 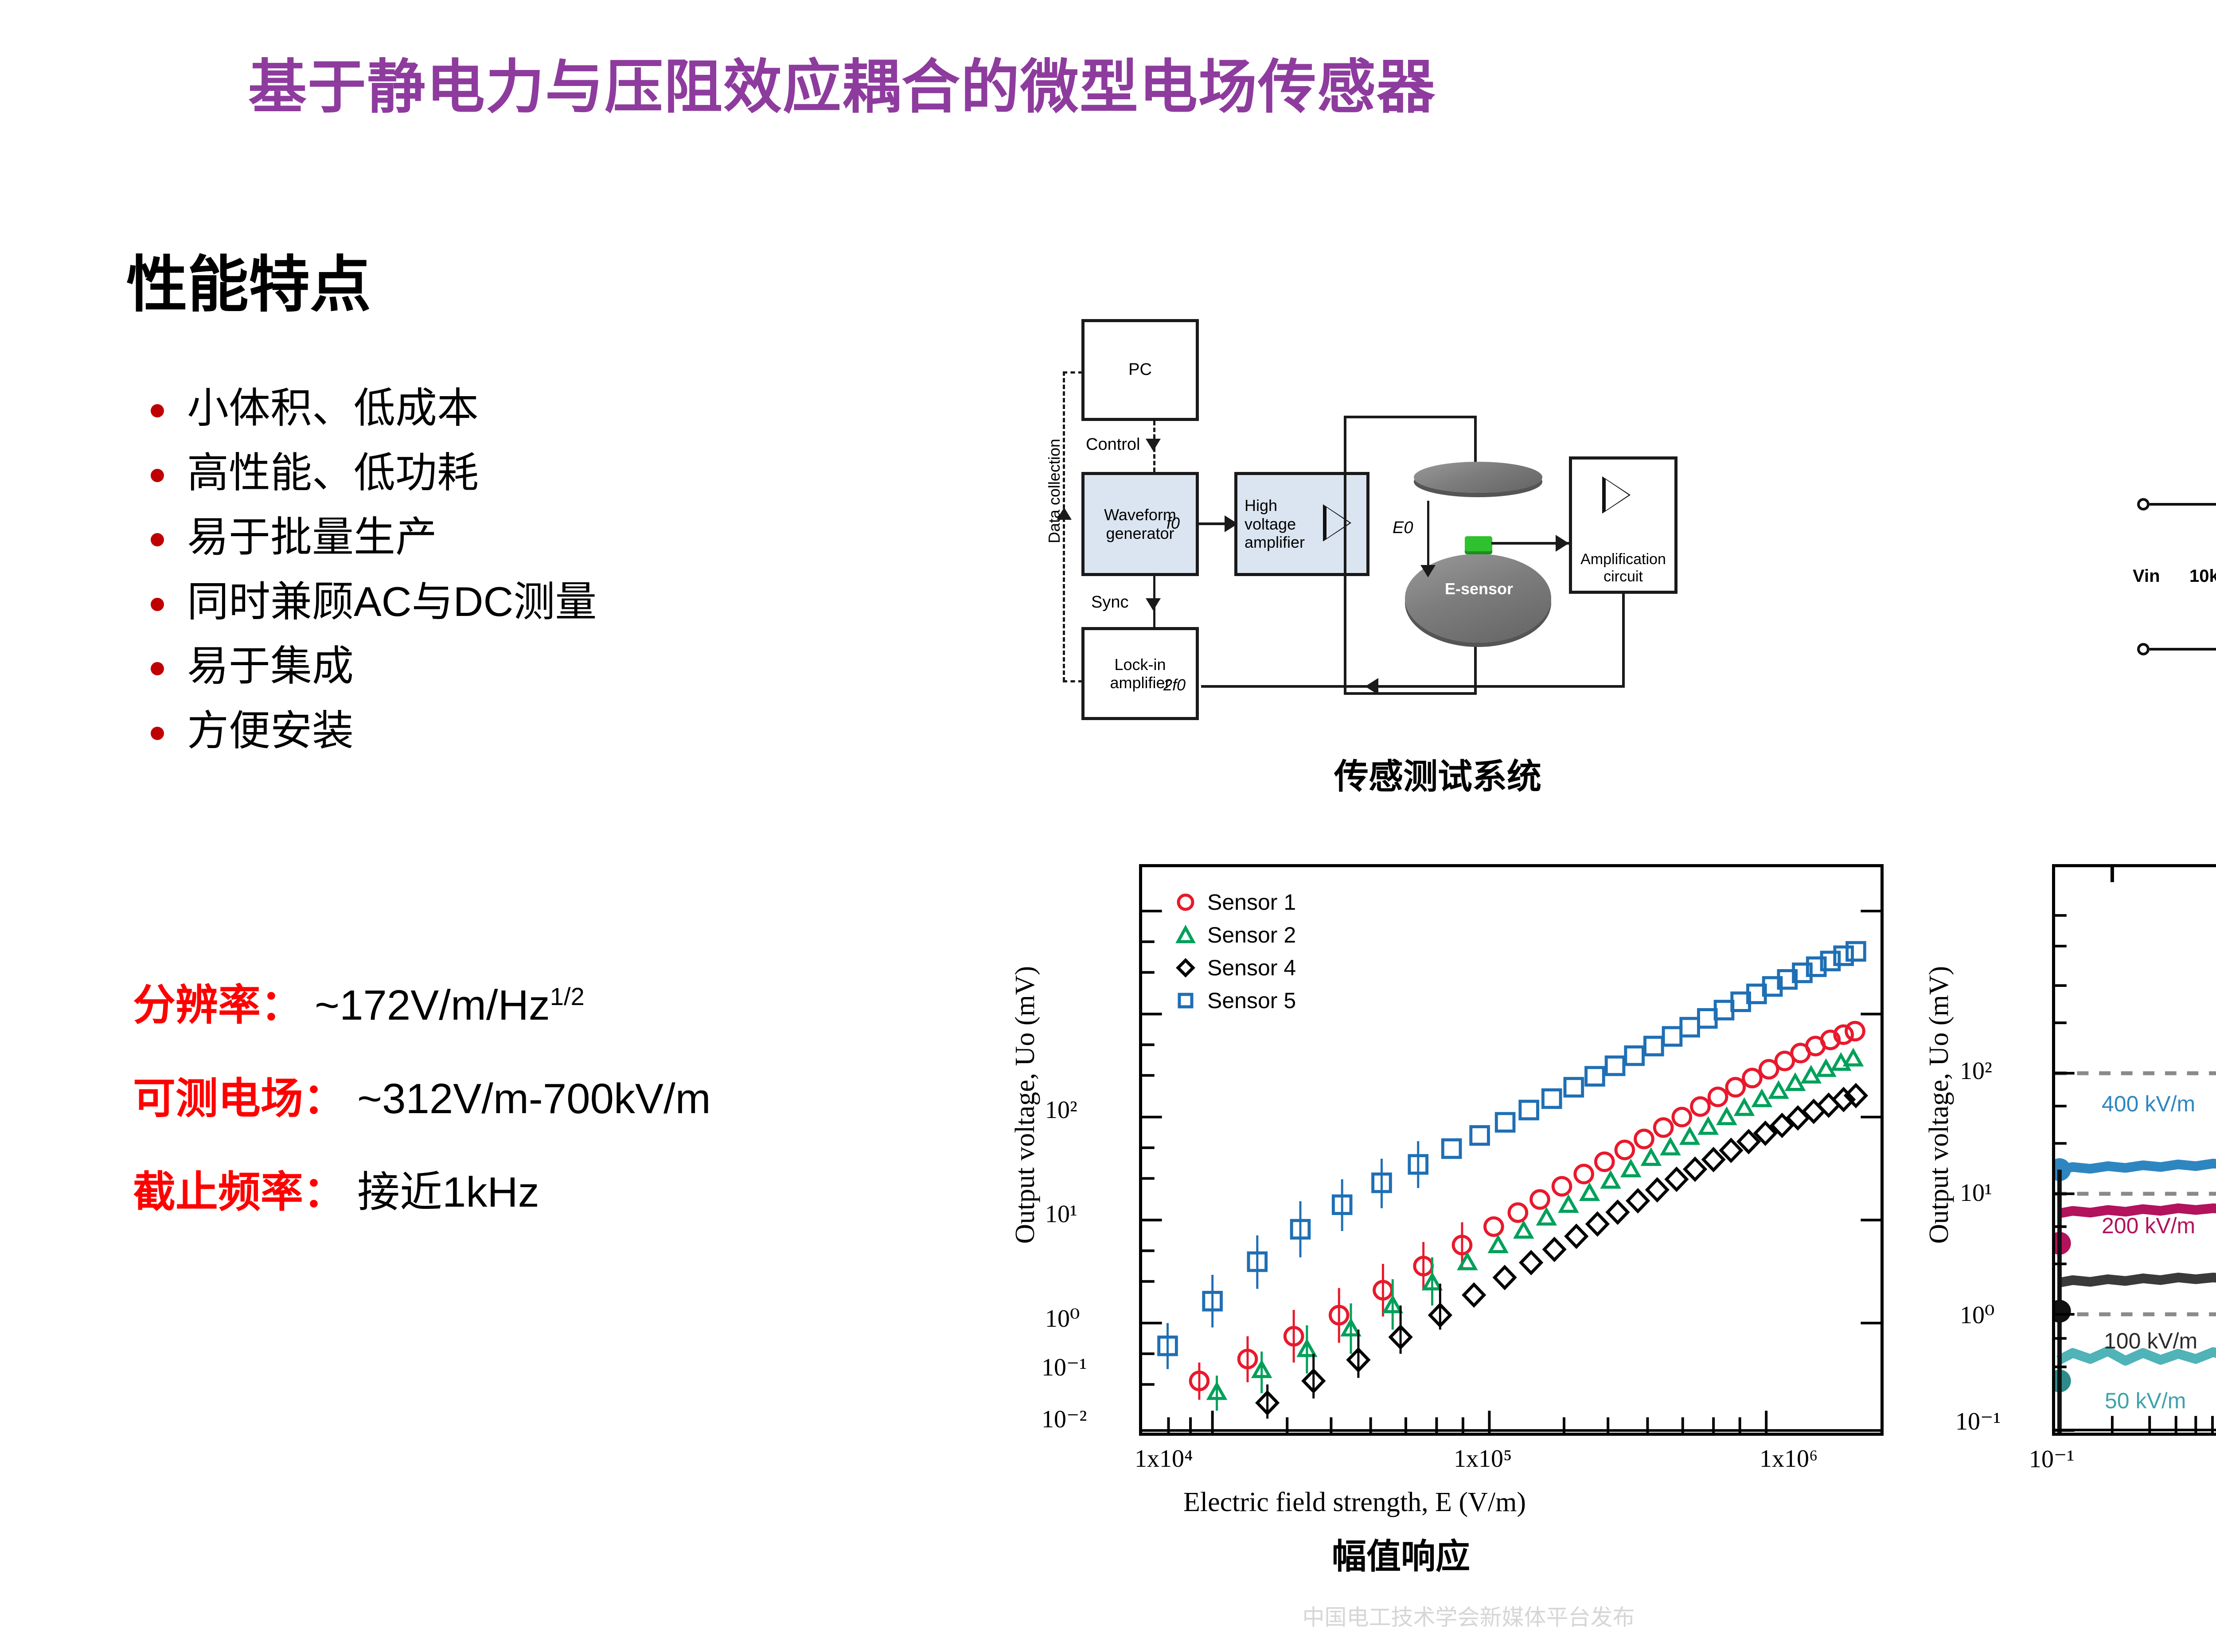 What do you see at coordinates (1345, 471) in the screenshot?
I see `hva-top-wire` at bounding box center [1345, 471].